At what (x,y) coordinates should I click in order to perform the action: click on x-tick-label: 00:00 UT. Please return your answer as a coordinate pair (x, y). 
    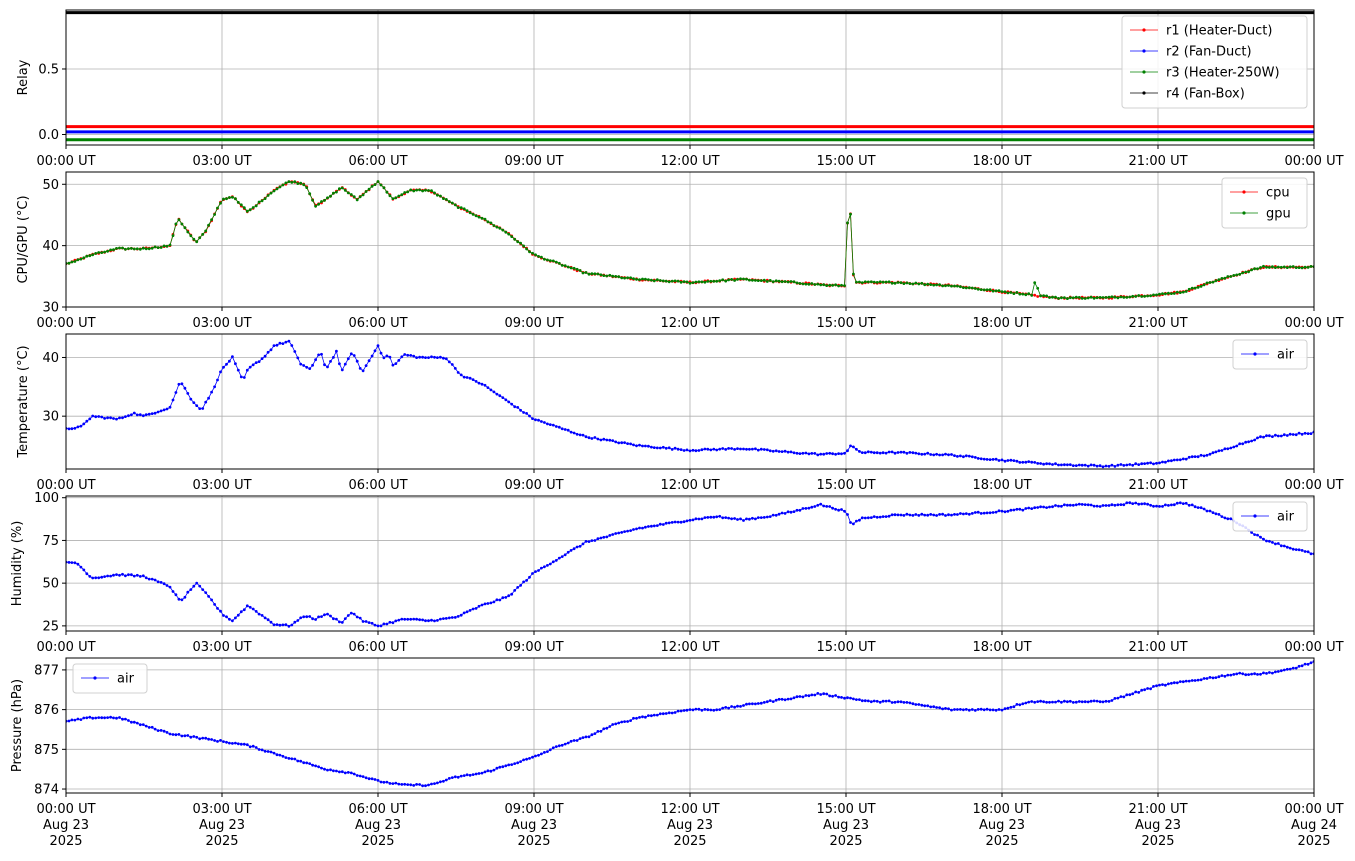
    Looking at the image, I should click on (65, 161).